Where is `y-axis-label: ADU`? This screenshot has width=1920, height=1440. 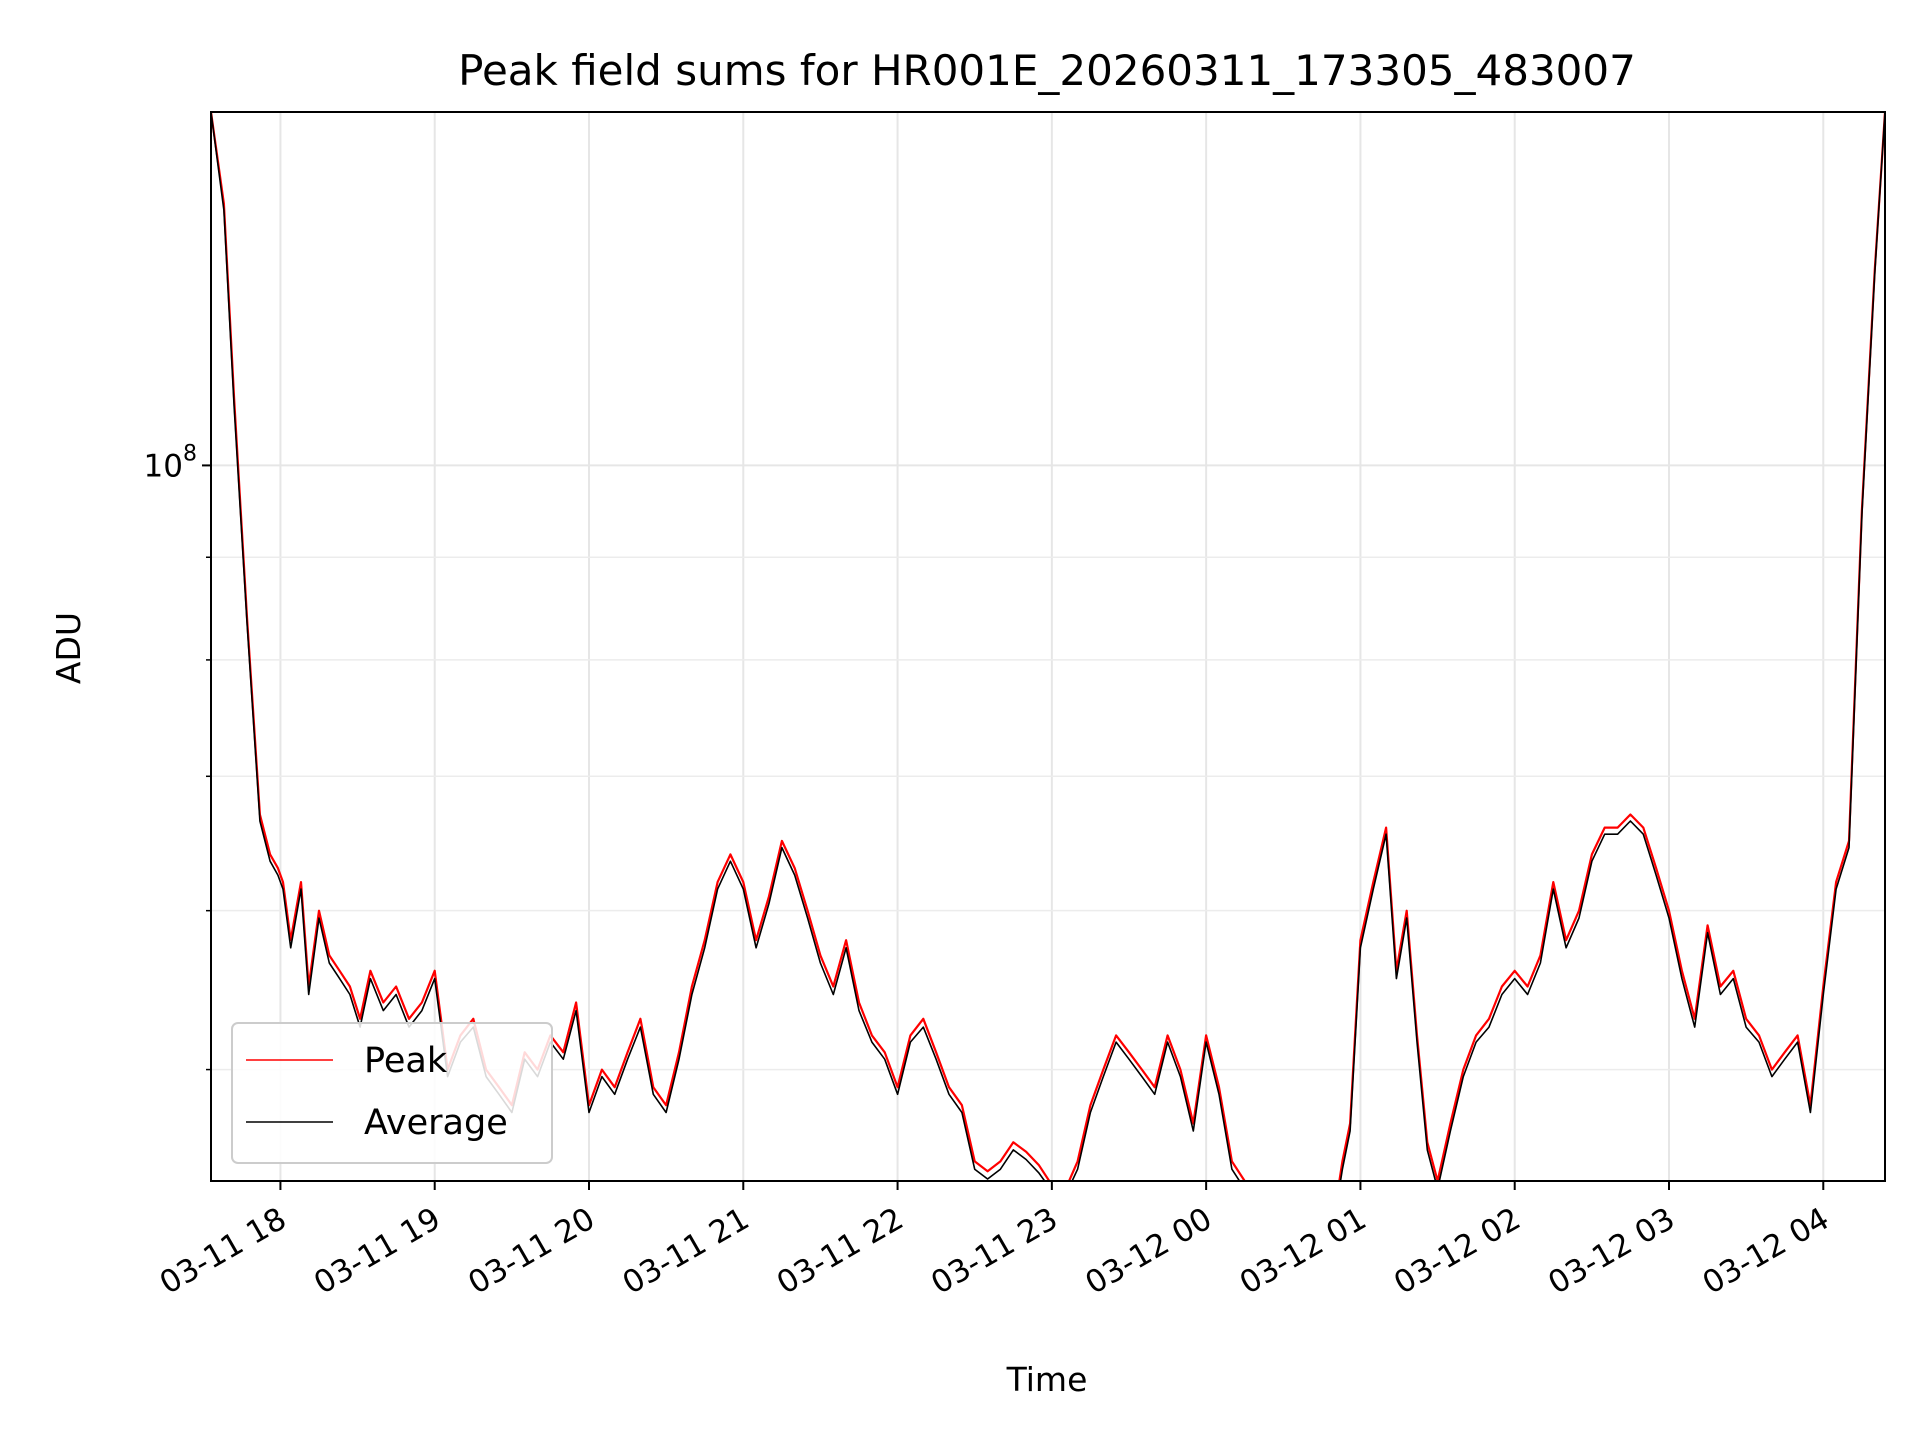
y-axis-label: ADU is located at coordinates (68, 648).